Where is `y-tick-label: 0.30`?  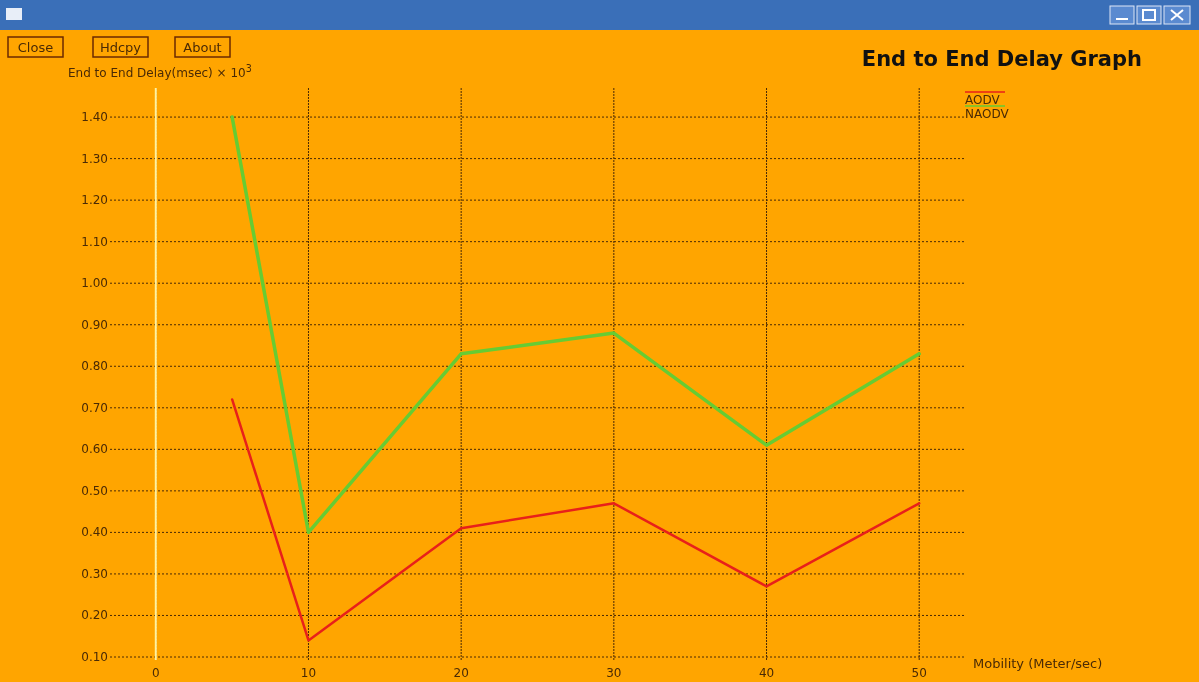
y-tick-label: 0.30 is located at coordinates (94, 573).